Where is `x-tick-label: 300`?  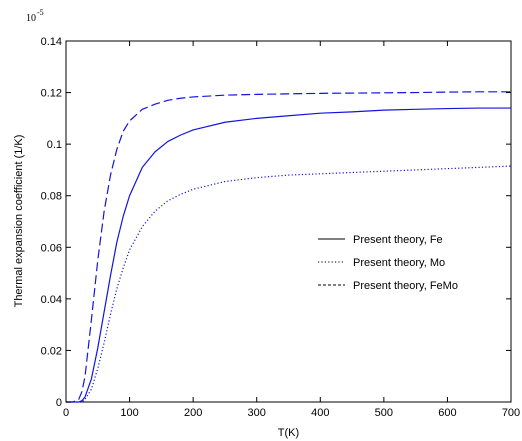 x-tick-label: 300 is located at coordinates (257, 413).